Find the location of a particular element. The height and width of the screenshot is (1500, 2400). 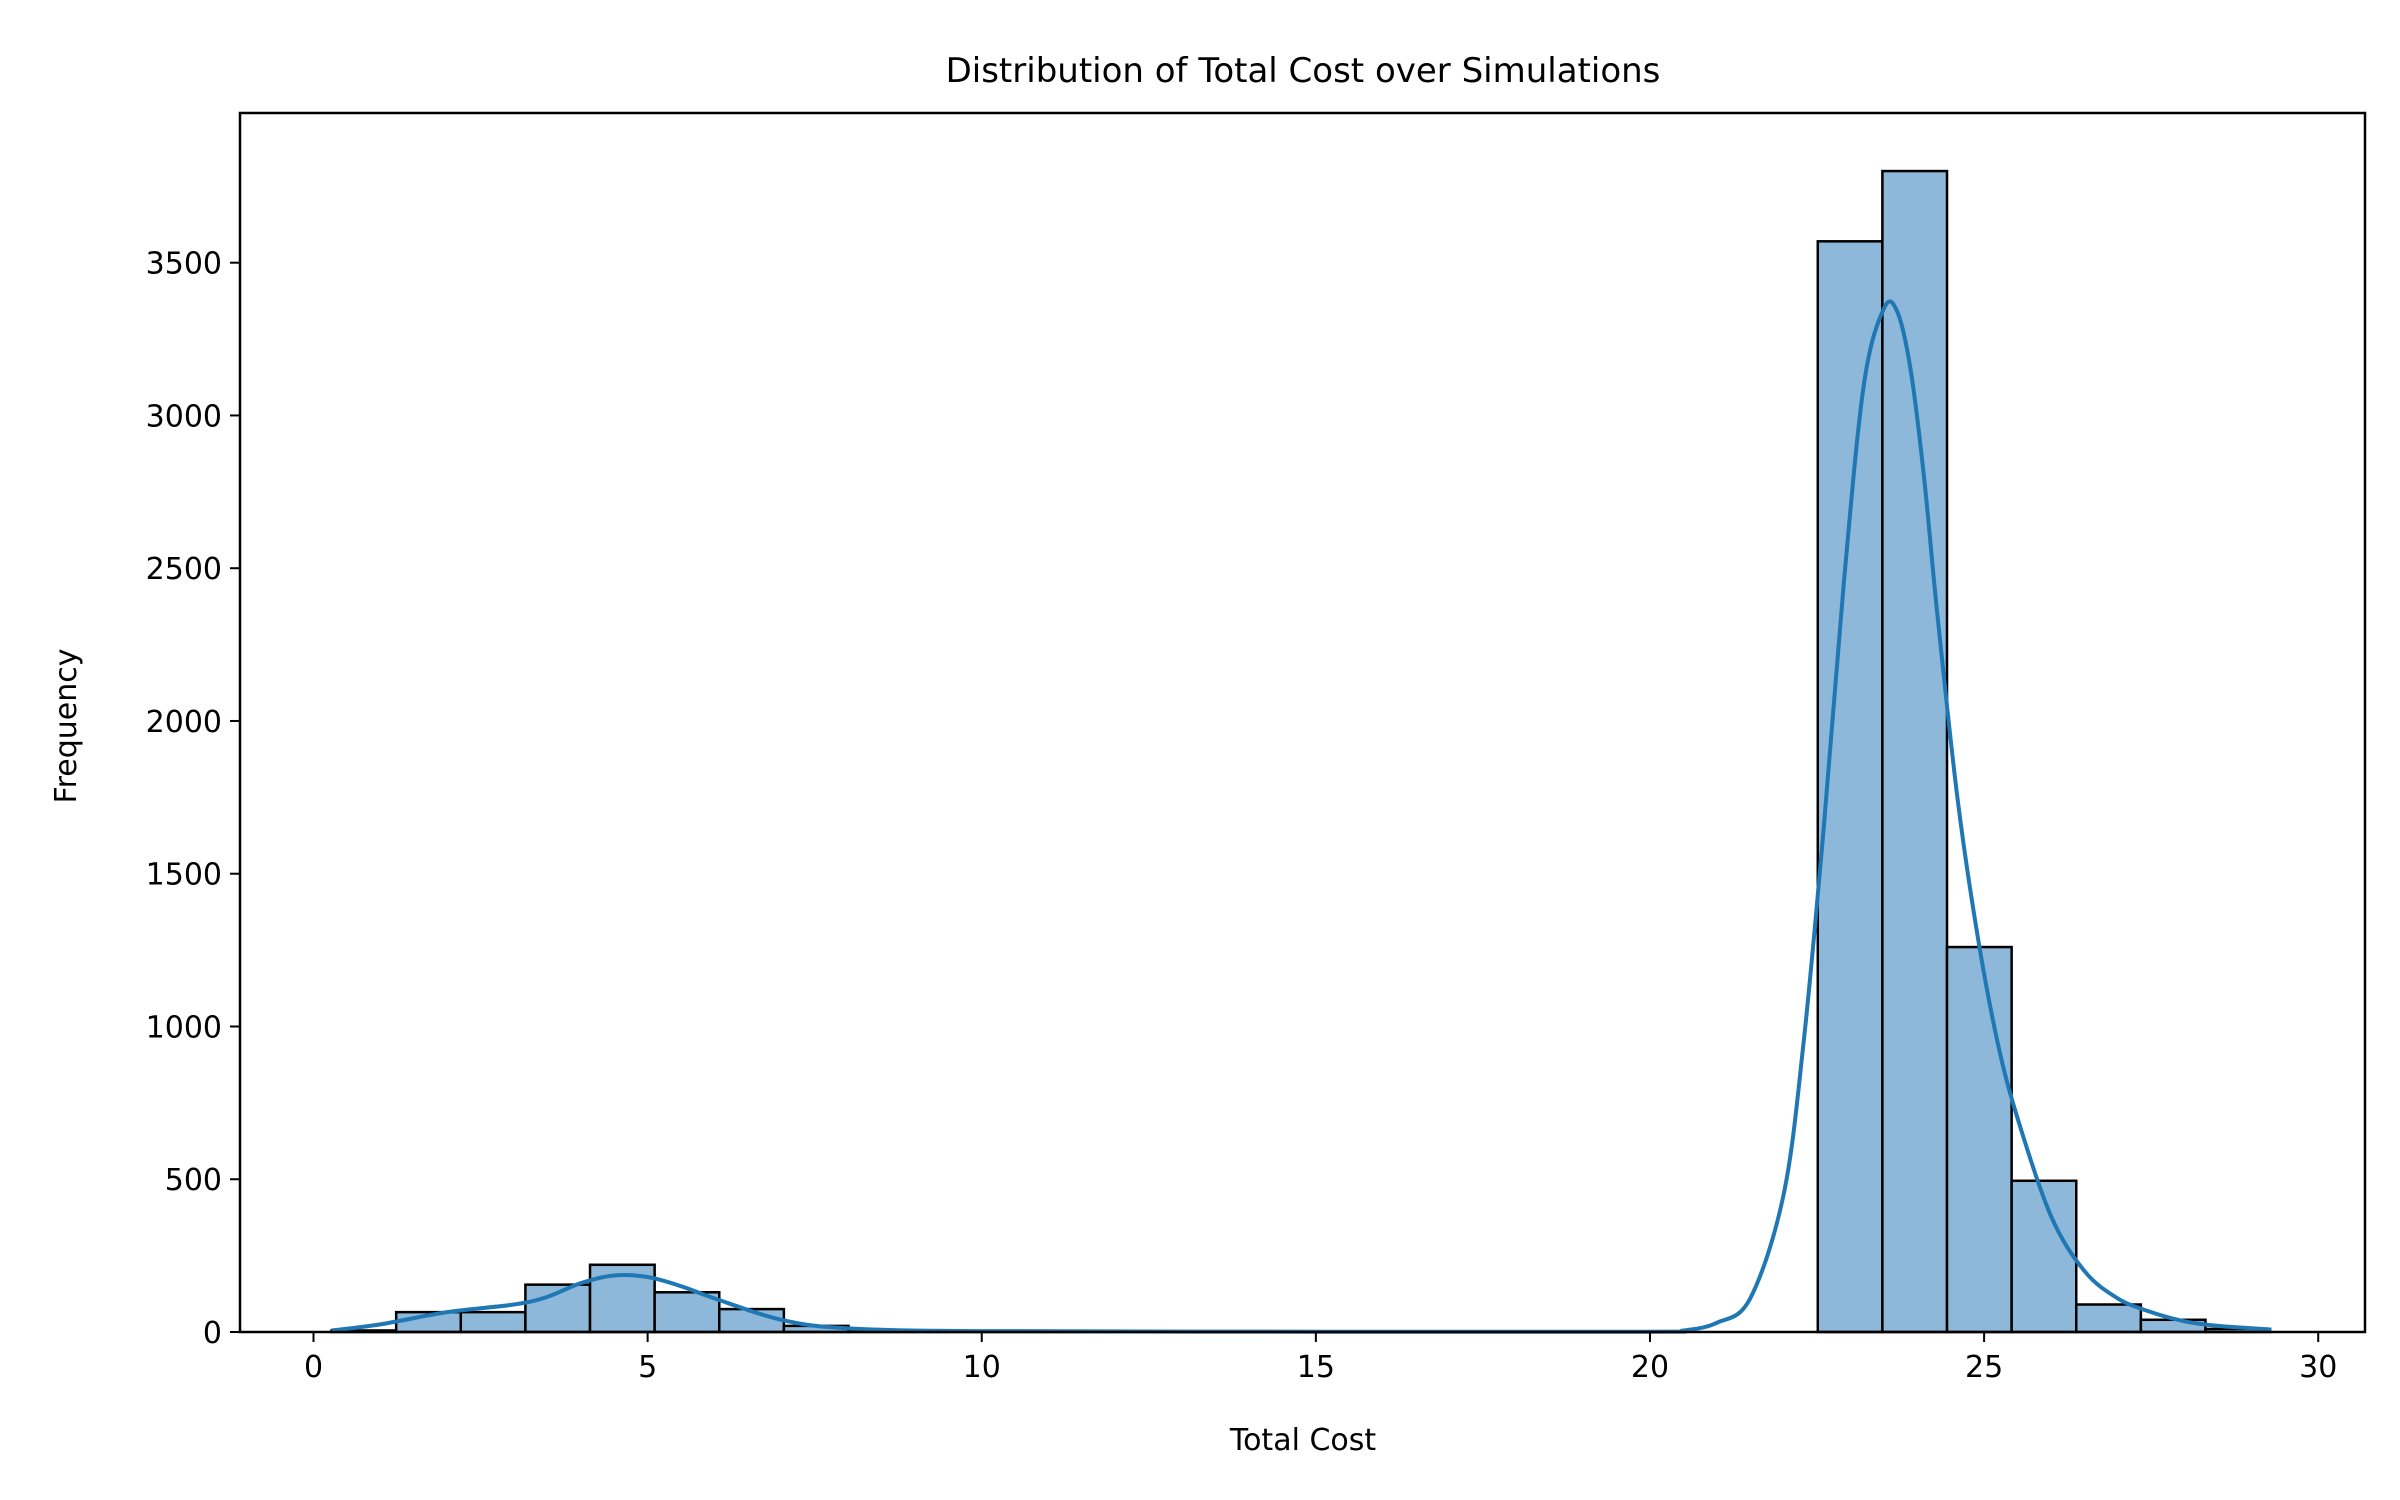

x-tick-label: 25 is located at coordinates (1984, 1367).